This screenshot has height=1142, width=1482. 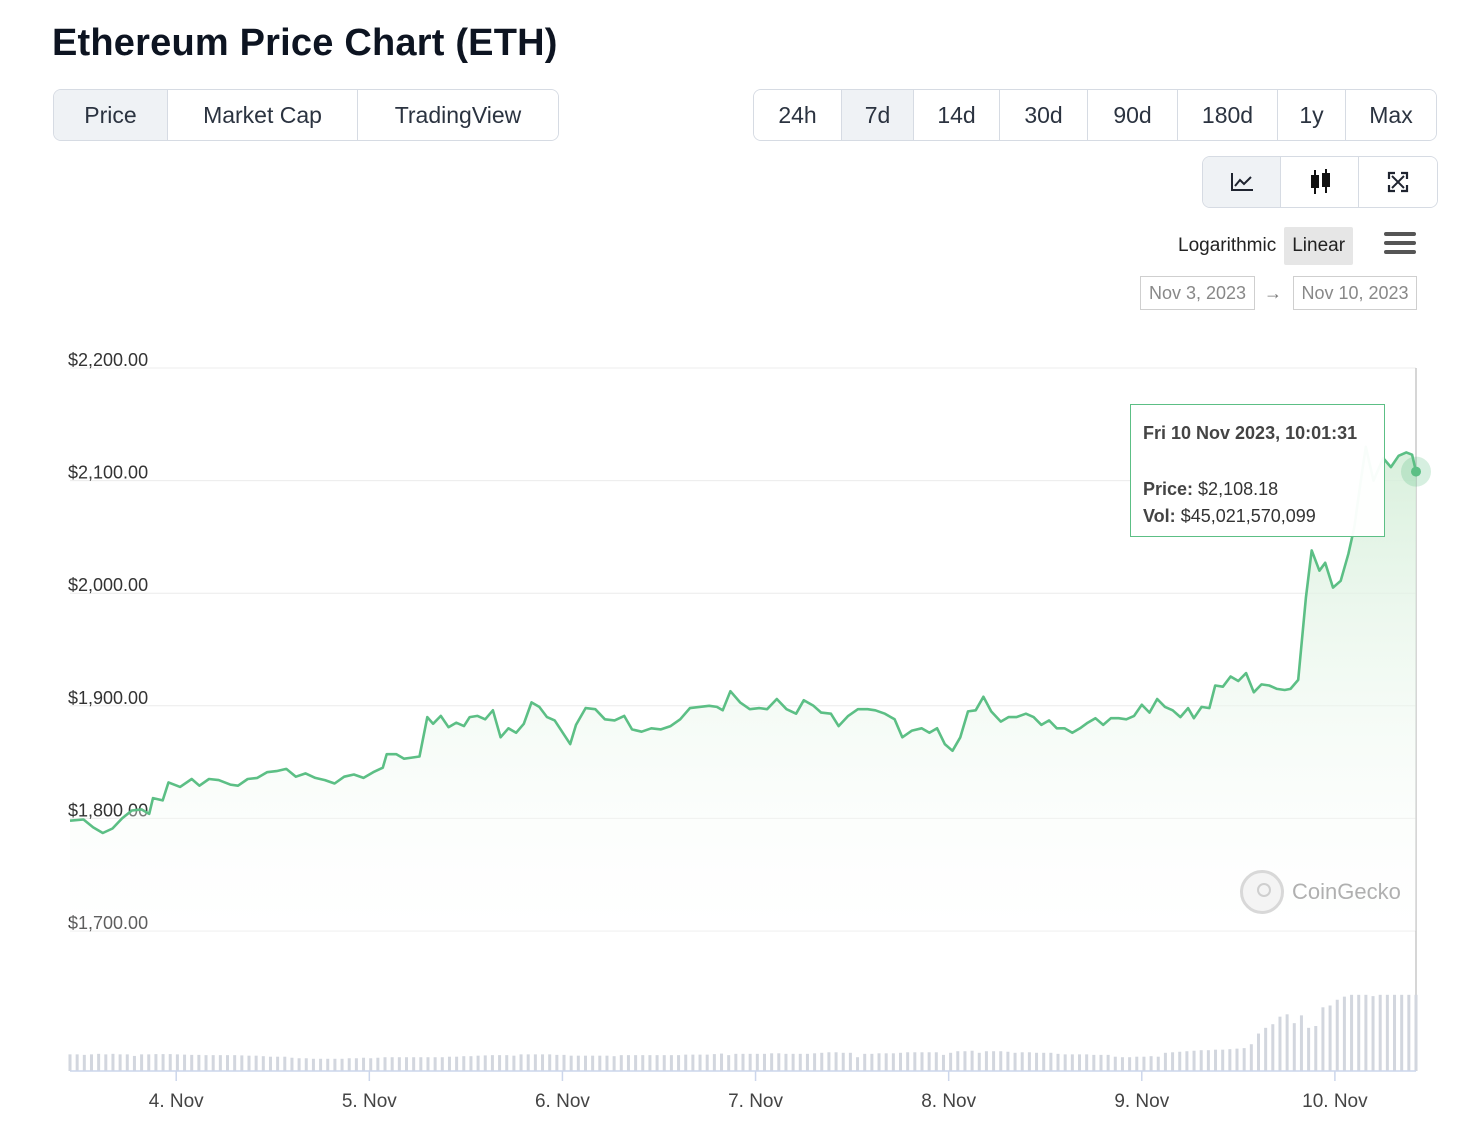 What do you see at coordinates (1141, 1101) in the screenshot?
I see `x-tick-label: 9. Nov` at bounding box center [1141, 1101].